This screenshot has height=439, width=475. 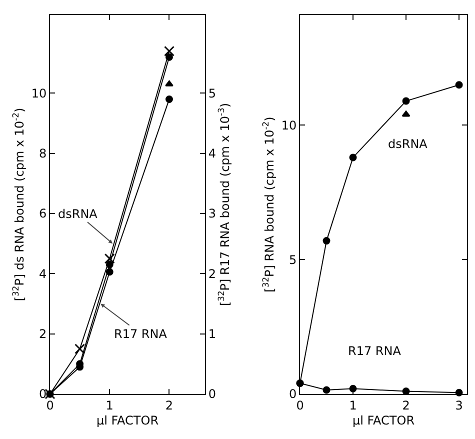 What do you see at coordinates (42, 153) in the screenshot?
I see `y-tick-label: 8` at bounding box center [42, 153].